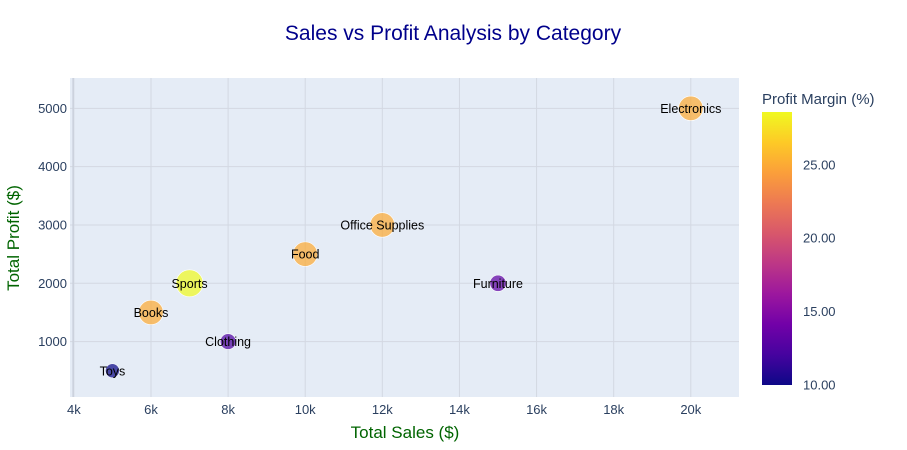 The image size is (907, 450). Describe the element at coordinates (819, 311) in the screenshot. I see `colorbar-tick-label: 15.00` at that location.